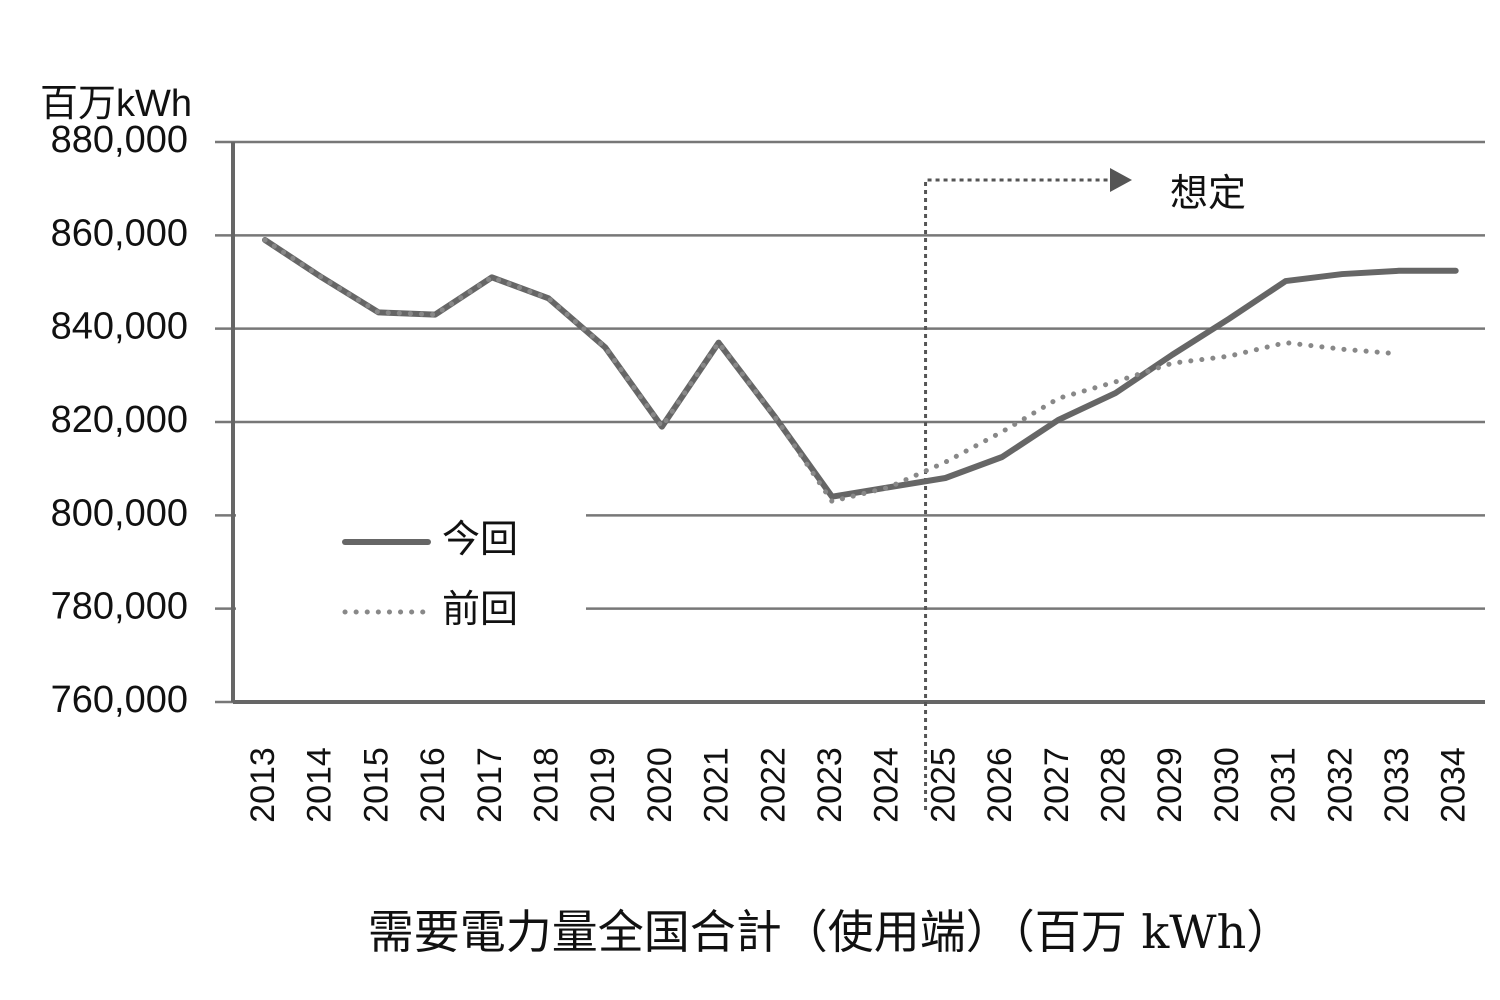  I want to click on chart-title: 需要電力量全国合計（使用端）（百万 kWh）, so click(830, 932).